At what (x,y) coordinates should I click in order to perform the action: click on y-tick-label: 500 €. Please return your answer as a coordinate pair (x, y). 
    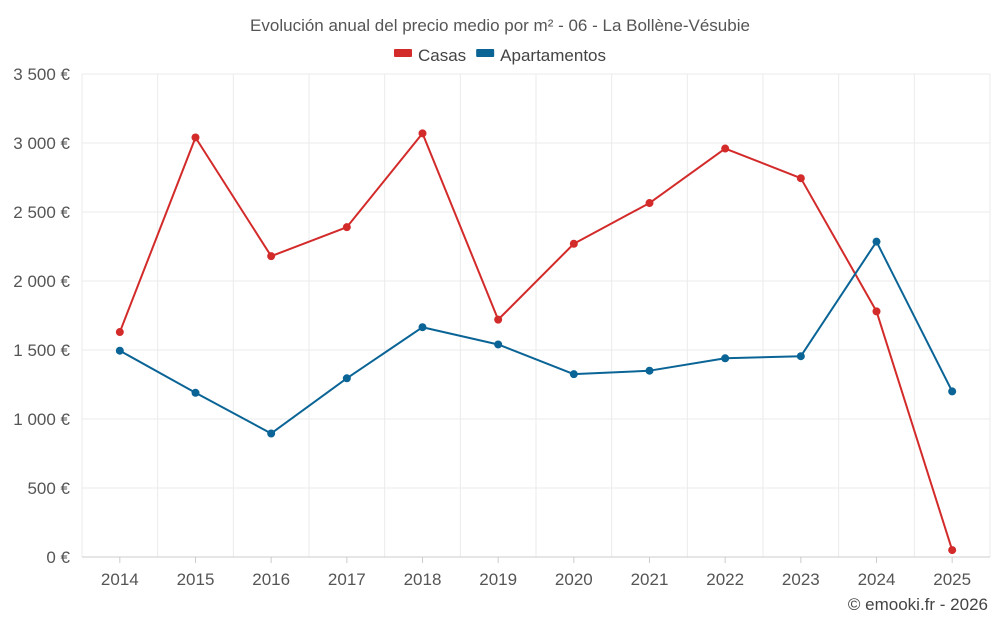
    Looking at the image, I should click on (48, 488).